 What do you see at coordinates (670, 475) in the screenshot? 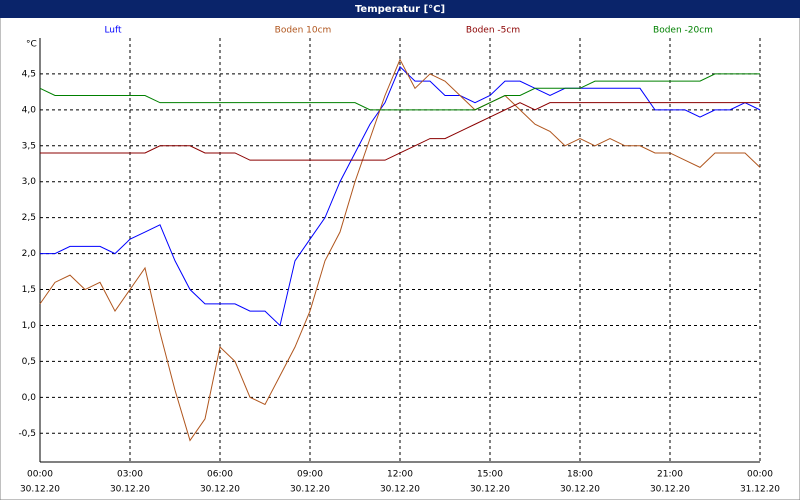
I see `x-tick-label: 21:00` at bounding box center [670, 475].